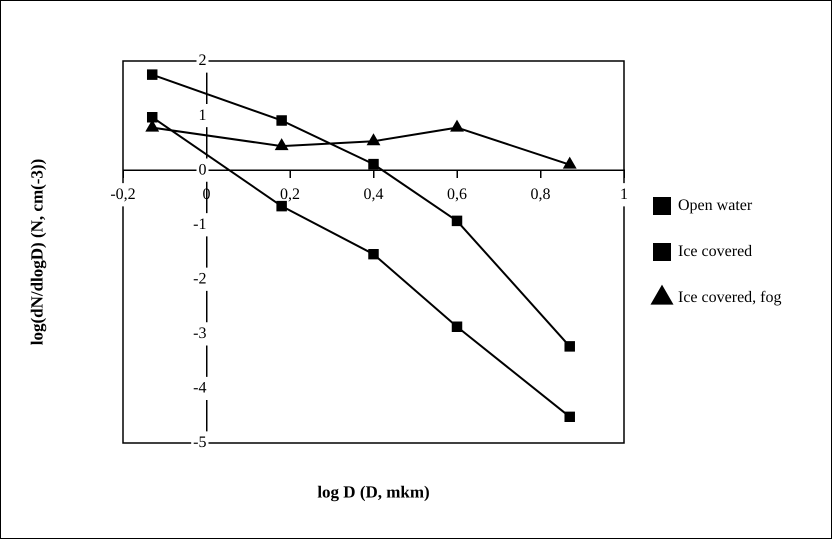 Image resolution: width=832 pixels, height=539 pixels. Describe the element at coordinates (202, 61) in the screenshot. I see `y-tick-label: 2` at that location.